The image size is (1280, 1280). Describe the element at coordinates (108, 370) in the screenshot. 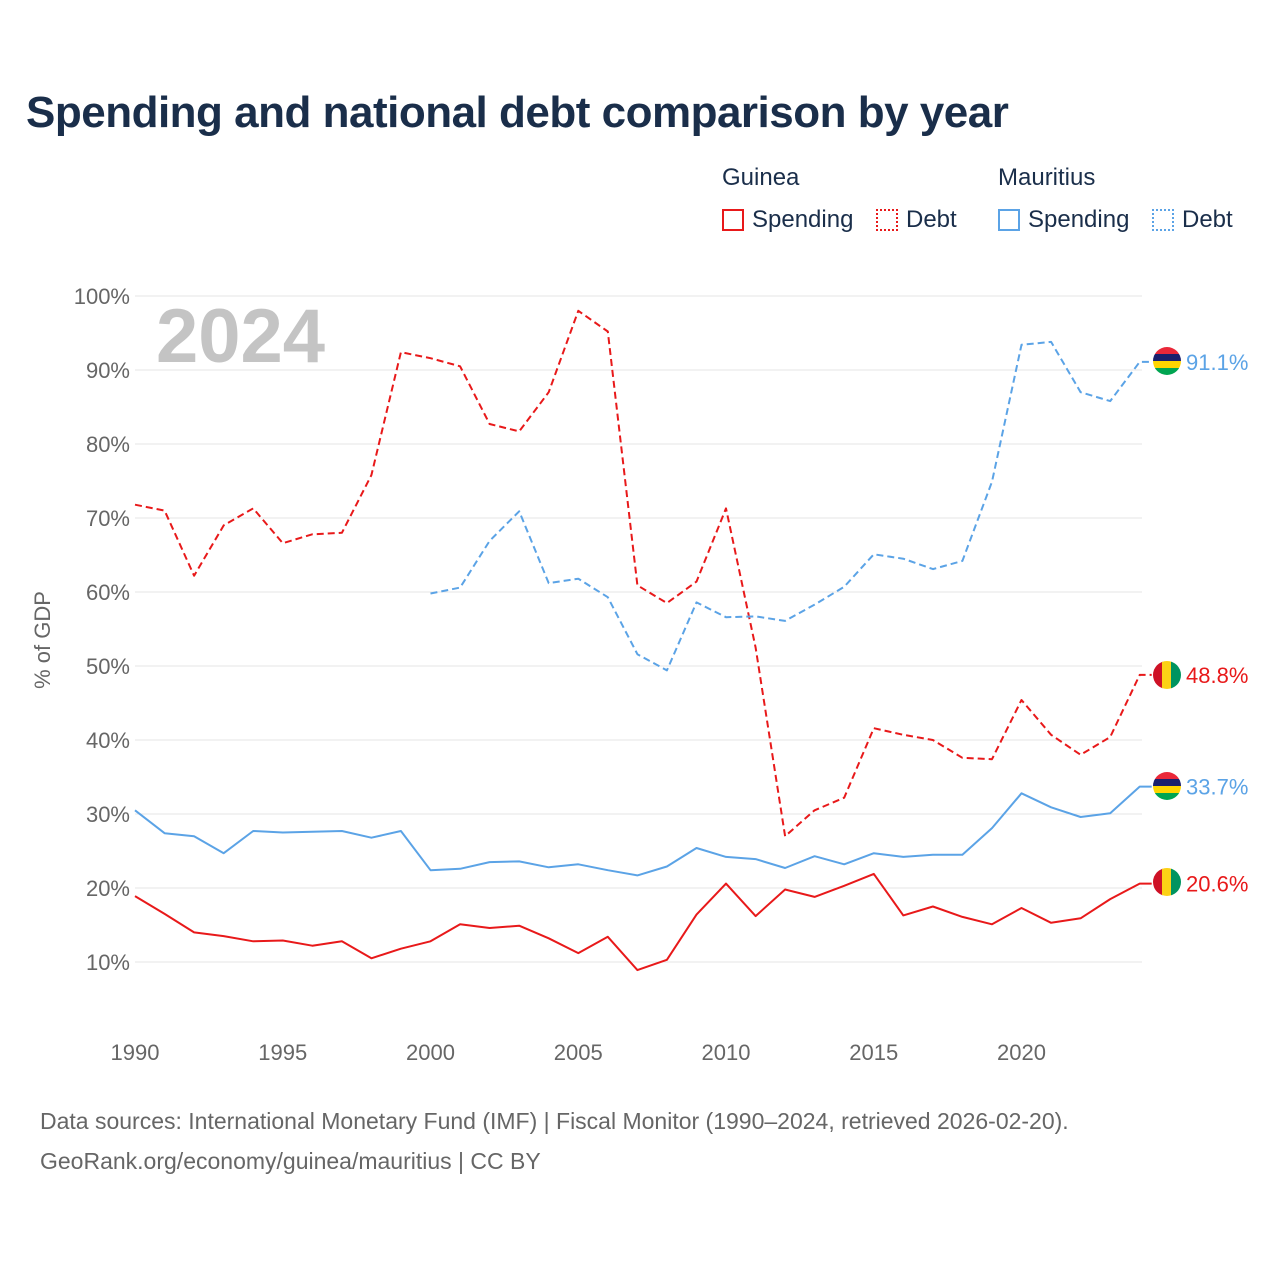

I see `y-tick-label: 90%` at that location.